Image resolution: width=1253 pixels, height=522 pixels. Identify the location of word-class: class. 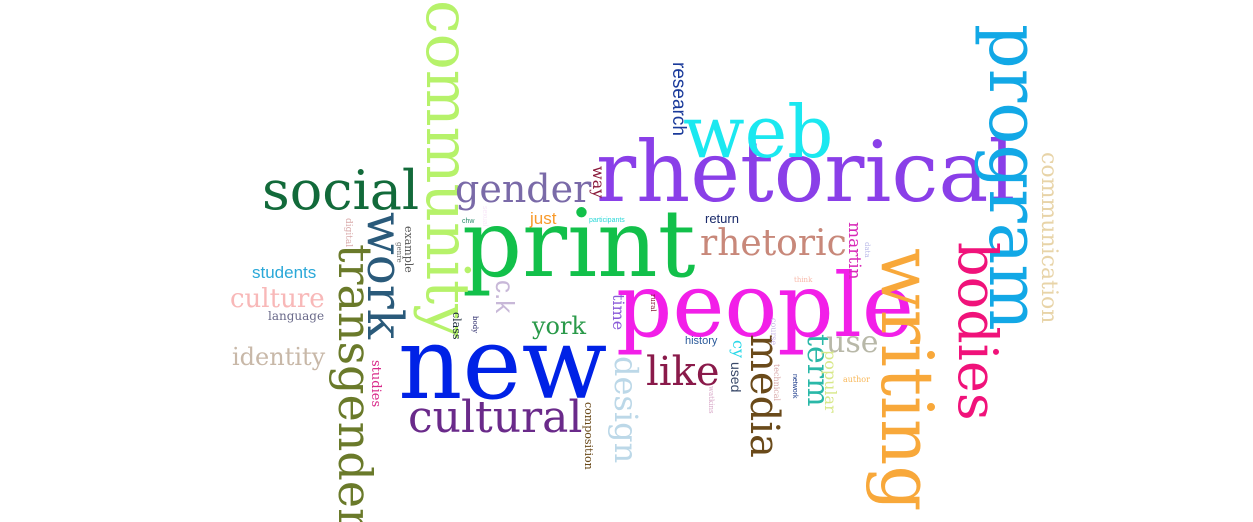
(456, 326).